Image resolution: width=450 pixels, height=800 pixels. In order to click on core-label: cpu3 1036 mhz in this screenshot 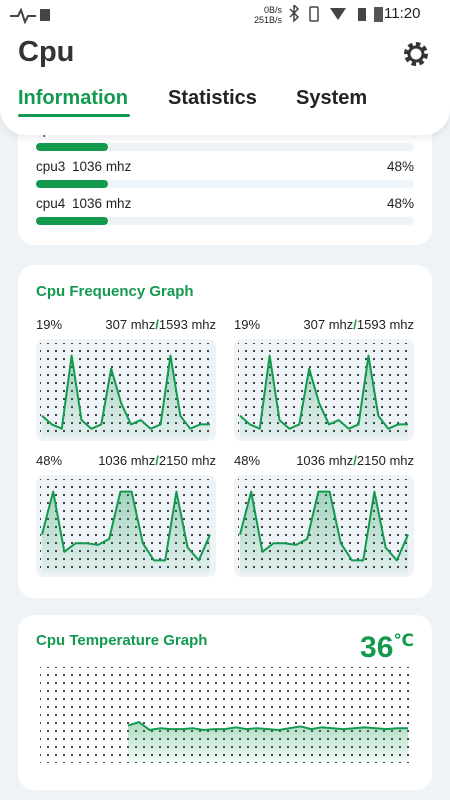, I will do `click(83, 166)`.